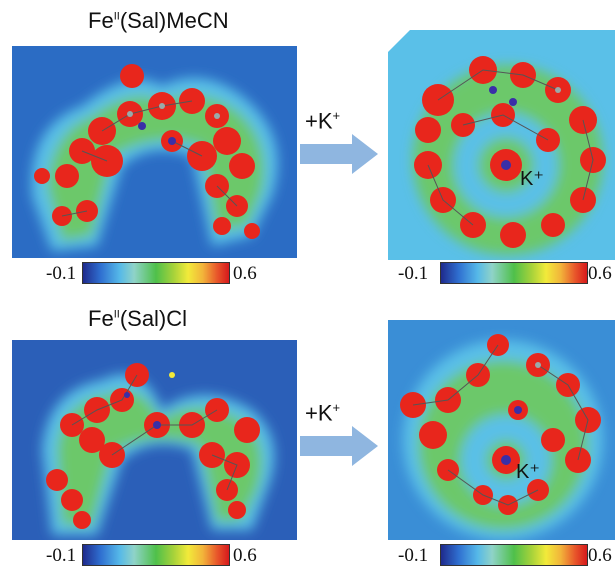 This screenshot has width=615, height=570. I want to click on colorbar-top-right, so click(514, 273).